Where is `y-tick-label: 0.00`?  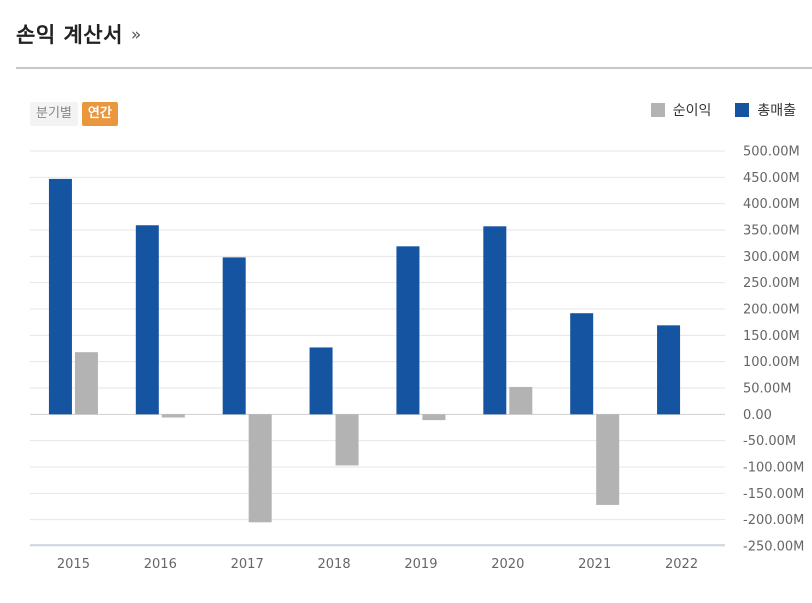 y-tick-label: 0.00 is located at coordinates (757, 415).